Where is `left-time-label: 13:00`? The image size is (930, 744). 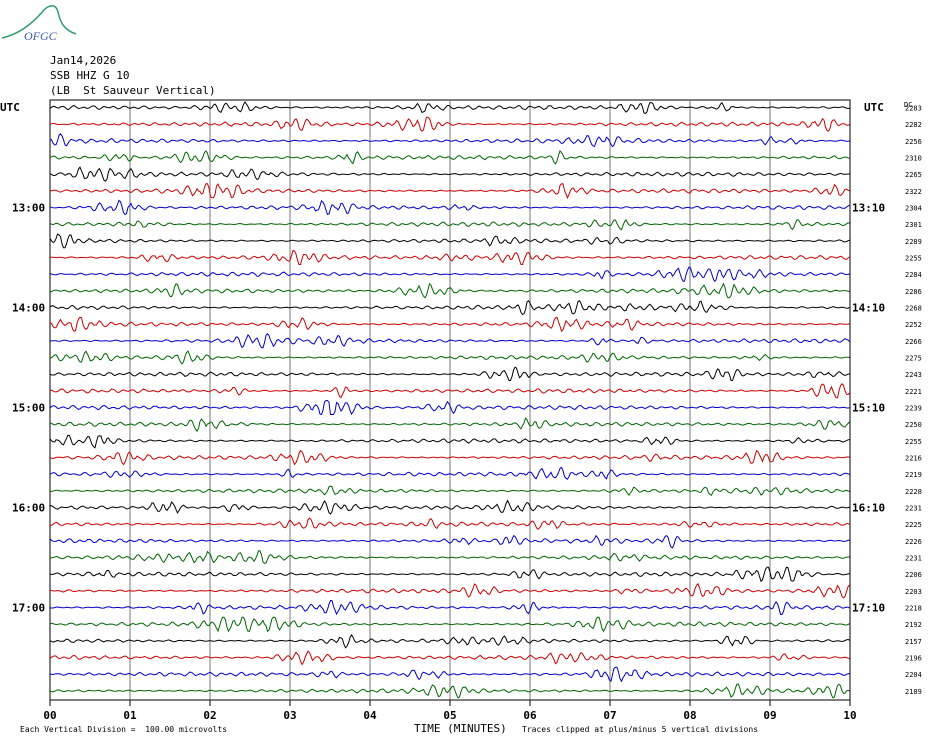
left-time-label: 13:00 is located at coordinates (28, 208).